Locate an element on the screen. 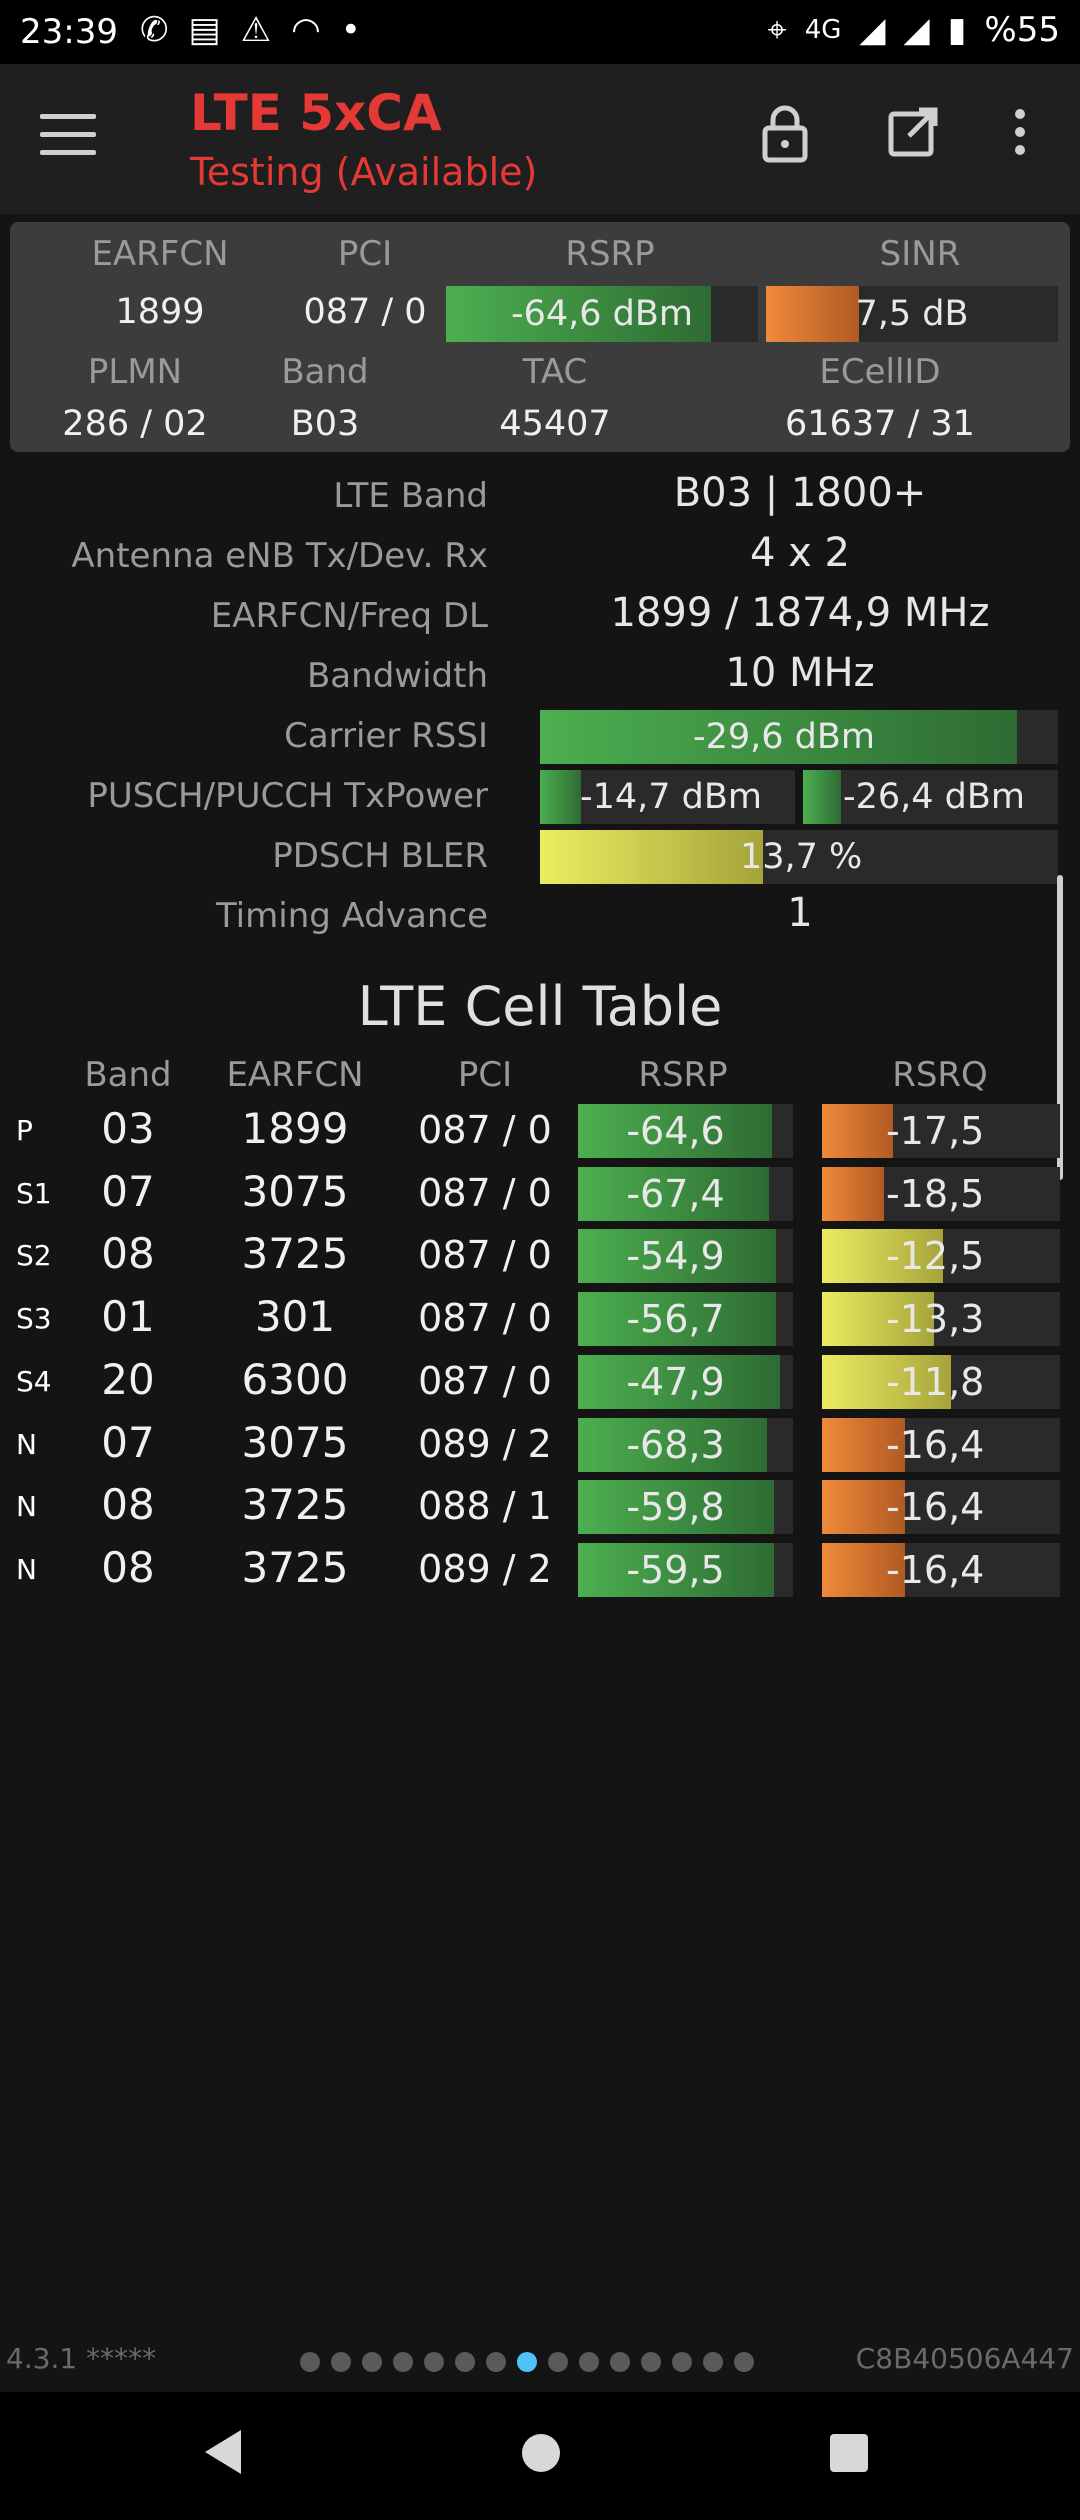  cell-type-tag: S3 is located at coordinates (34, 1319).